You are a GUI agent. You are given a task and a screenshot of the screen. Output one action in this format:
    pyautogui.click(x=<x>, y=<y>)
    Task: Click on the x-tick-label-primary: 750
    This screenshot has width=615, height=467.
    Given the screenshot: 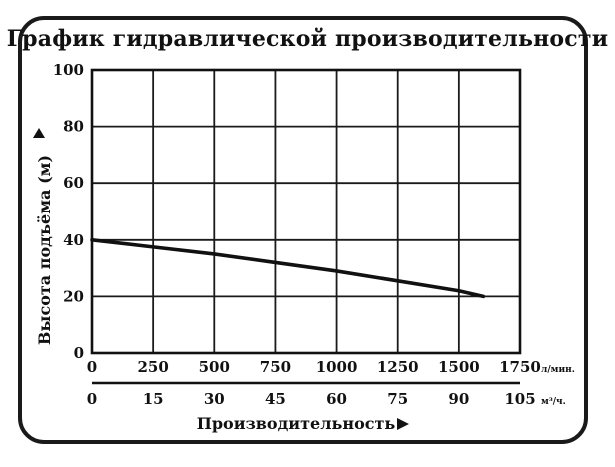 What is the action you would take?
    pyautogui.click(x=275, y=367)
    